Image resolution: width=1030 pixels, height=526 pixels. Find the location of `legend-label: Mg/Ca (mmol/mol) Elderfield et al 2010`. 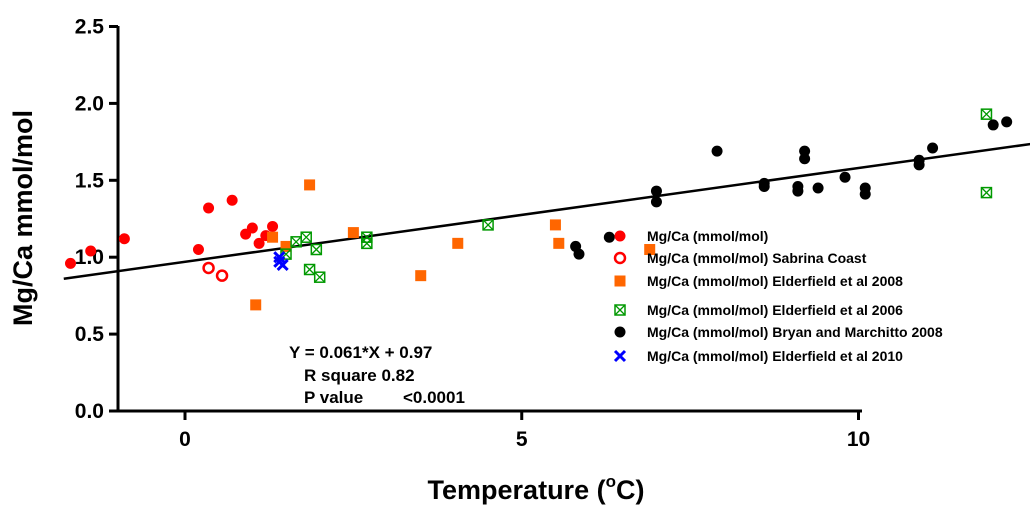

legend-label: Mg/Ca (mmol/mol) Elderfield et al 2010 is located at coordinates (775, 356).